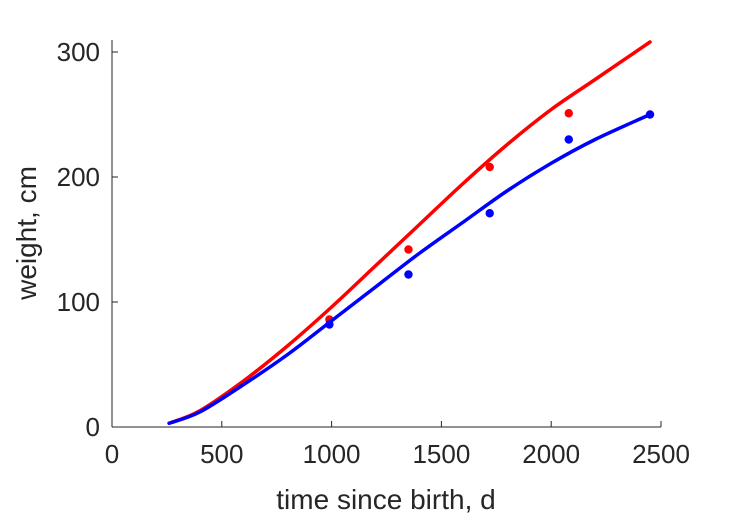  Describe the element at coordinates (661, 454) in the screenshot. I see `x-tick-label: 2500` at that location.